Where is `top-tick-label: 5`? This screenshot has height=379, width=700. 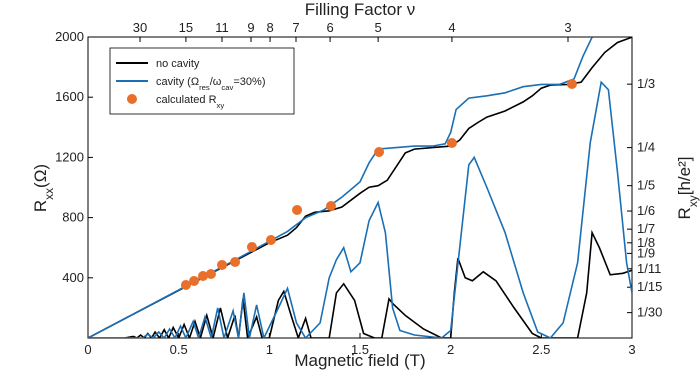 top-tick-label: 5 is located at coordinates (378, 27).